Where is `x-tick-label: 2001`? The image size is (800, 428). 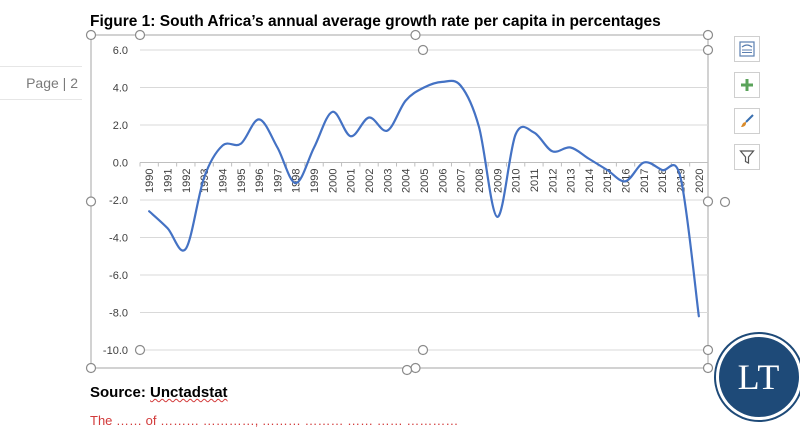 x-tick-label: 2001 is located at coordinates (352, 181).